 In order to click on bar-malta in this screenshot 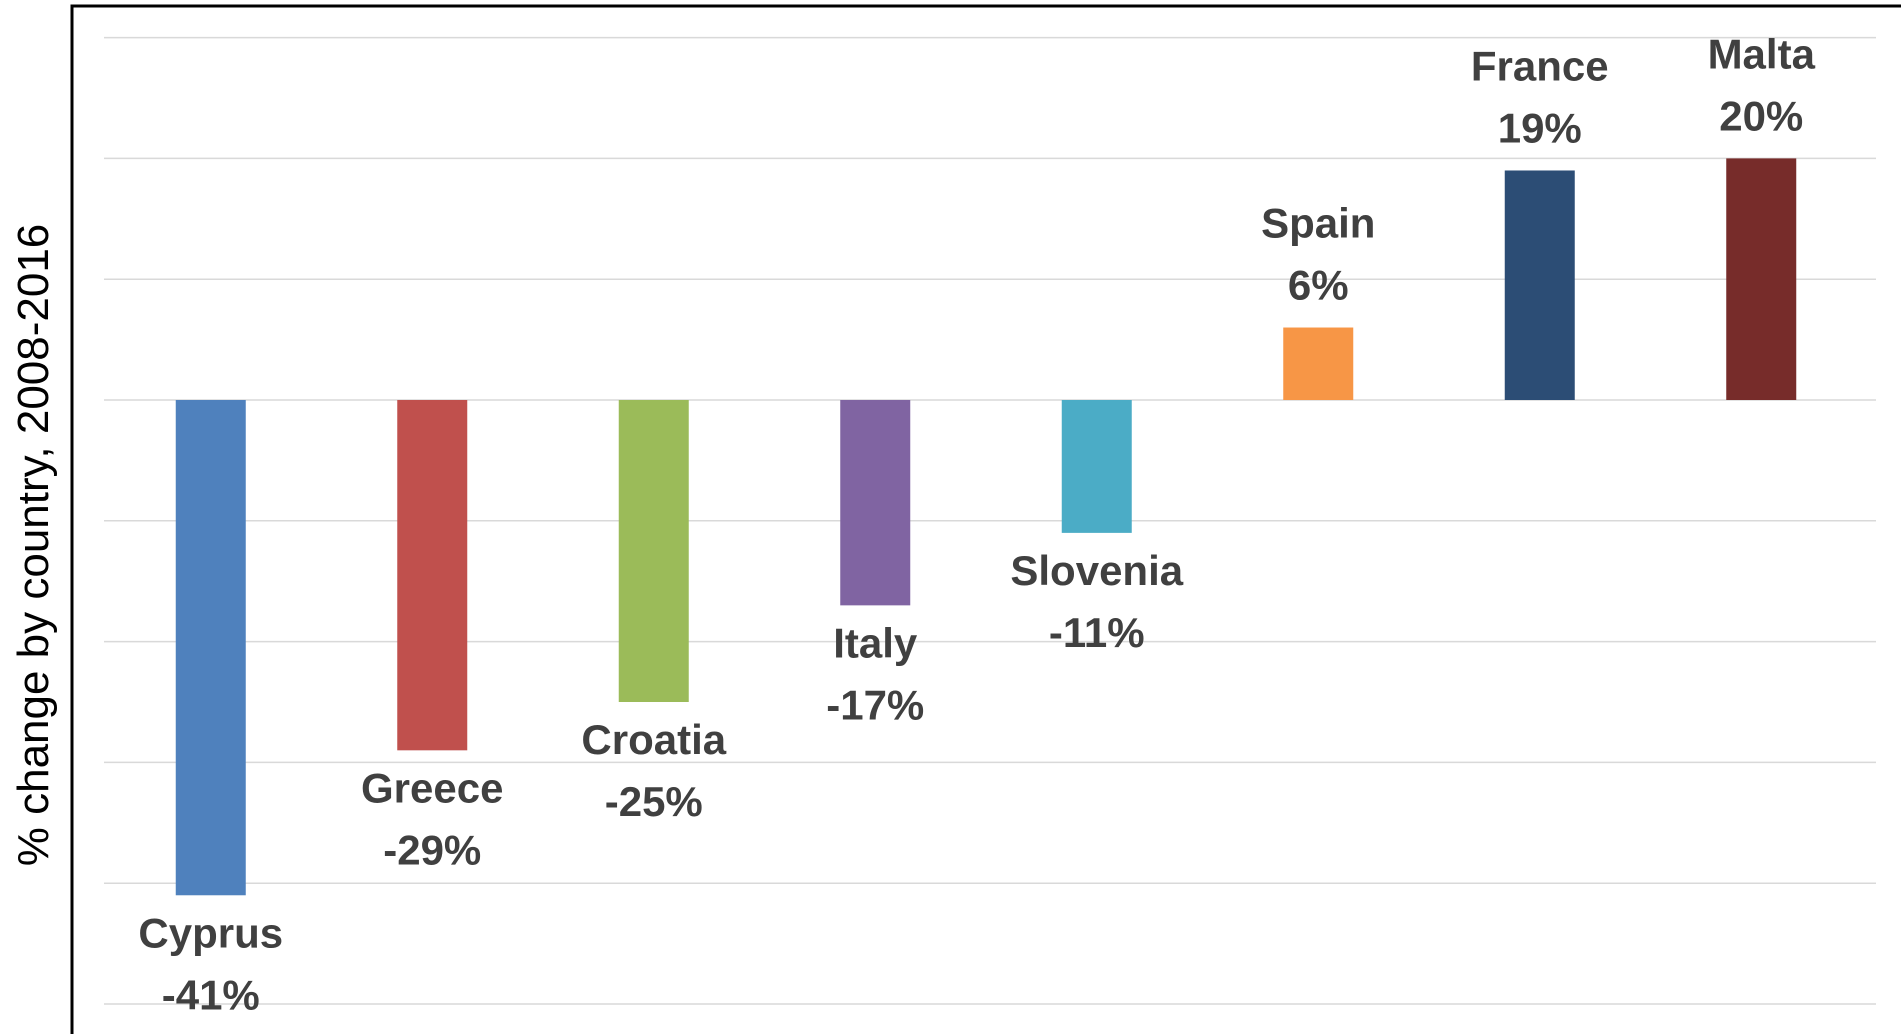, I will do `click(1761, 279)`.